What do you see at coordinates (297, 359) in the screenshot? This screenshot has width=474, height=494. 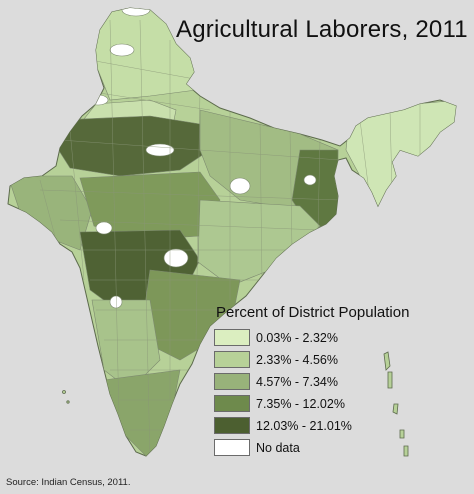 I see `legend-label: 2.33% - 4.56%` at bounding box center [297, 359].